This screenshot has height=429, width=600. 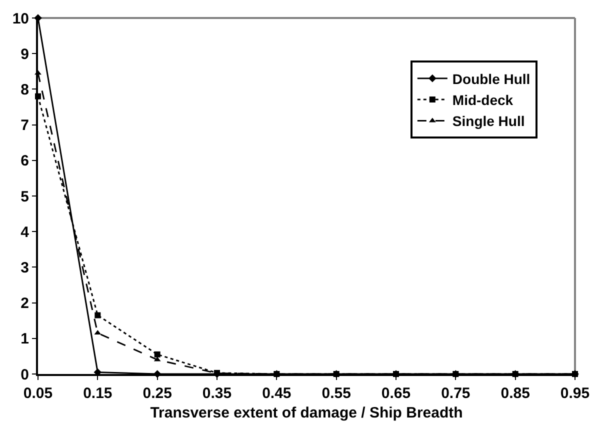 What do you see at coordinates (491, 78) in the screenshot?
I see `legend-label: Double Hull` at bounding box center [491, 78].